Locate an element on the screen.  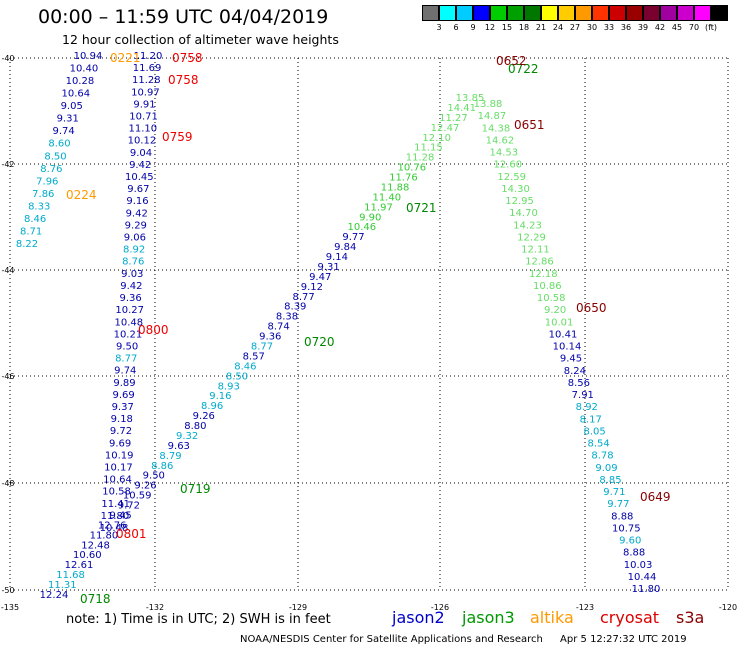
wave-height-value: 8.33 is located at coordinates (39, 206).